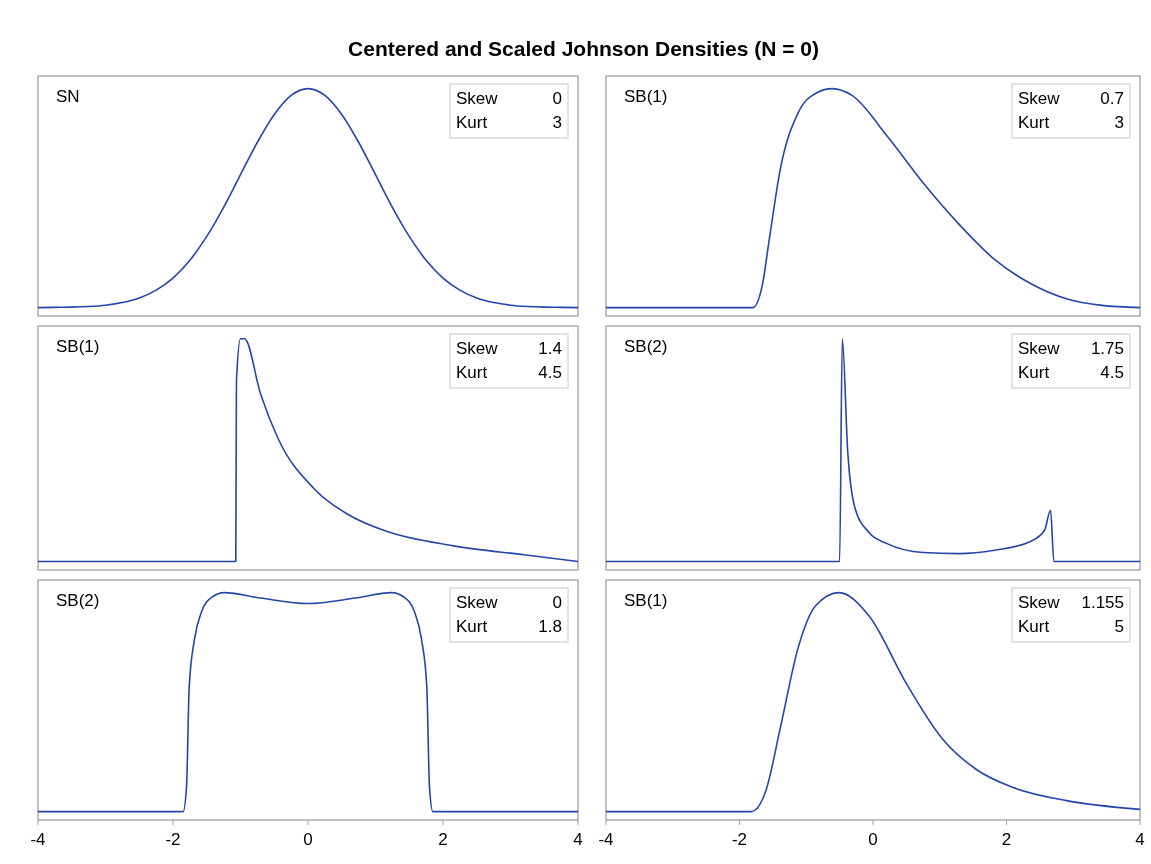  What do you see at coordinates (583, 48) in the screenshot?
I see `chart-title: Centered and Scaled Johnson Densities (N = 0)` at bounding box center [583, 48].